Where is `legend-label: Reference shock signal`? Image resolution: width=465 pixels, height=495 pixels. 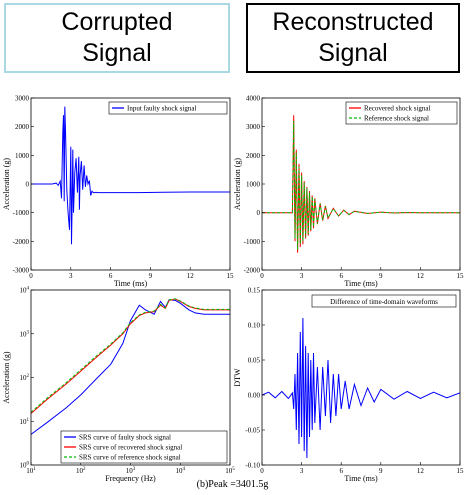 legend-label: Reference shock signal is located at coordinates (396, 119).